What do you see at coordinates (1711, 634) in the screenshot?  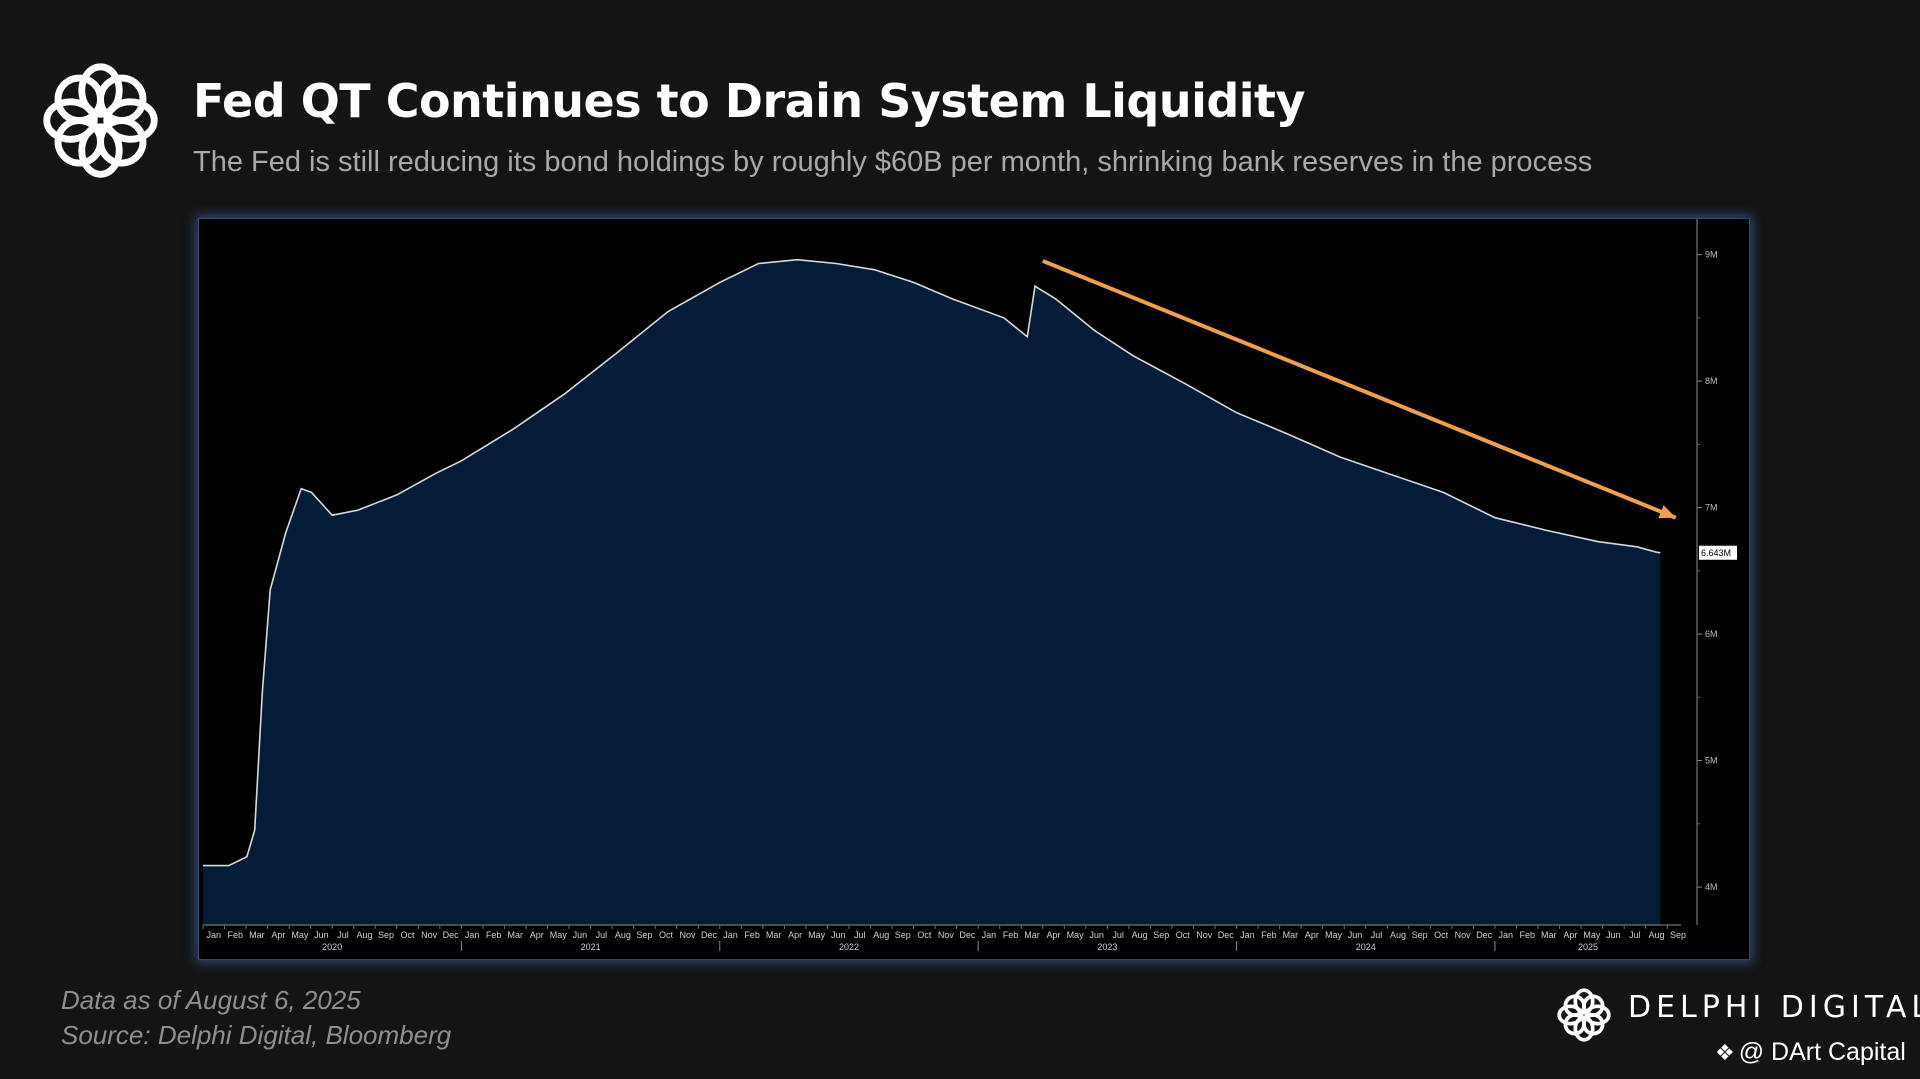 I see `y-tick-label: 6M` at bounding box center [1711, 634].